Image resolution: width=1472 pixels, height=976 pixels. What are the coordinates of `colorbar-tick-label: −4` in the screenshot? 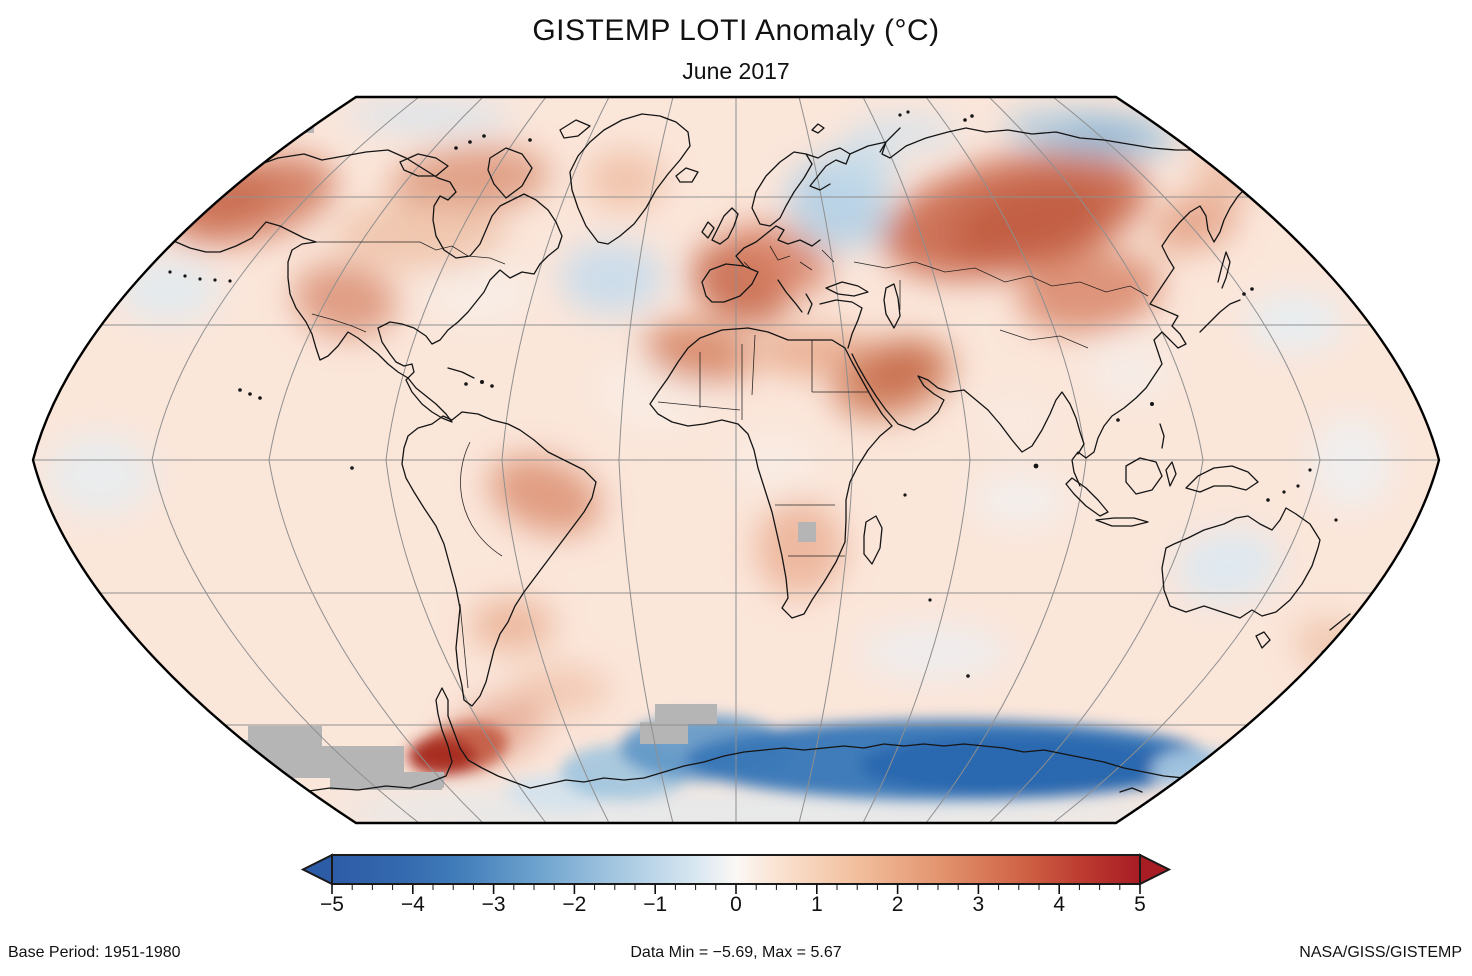 It's located at (412, 904).